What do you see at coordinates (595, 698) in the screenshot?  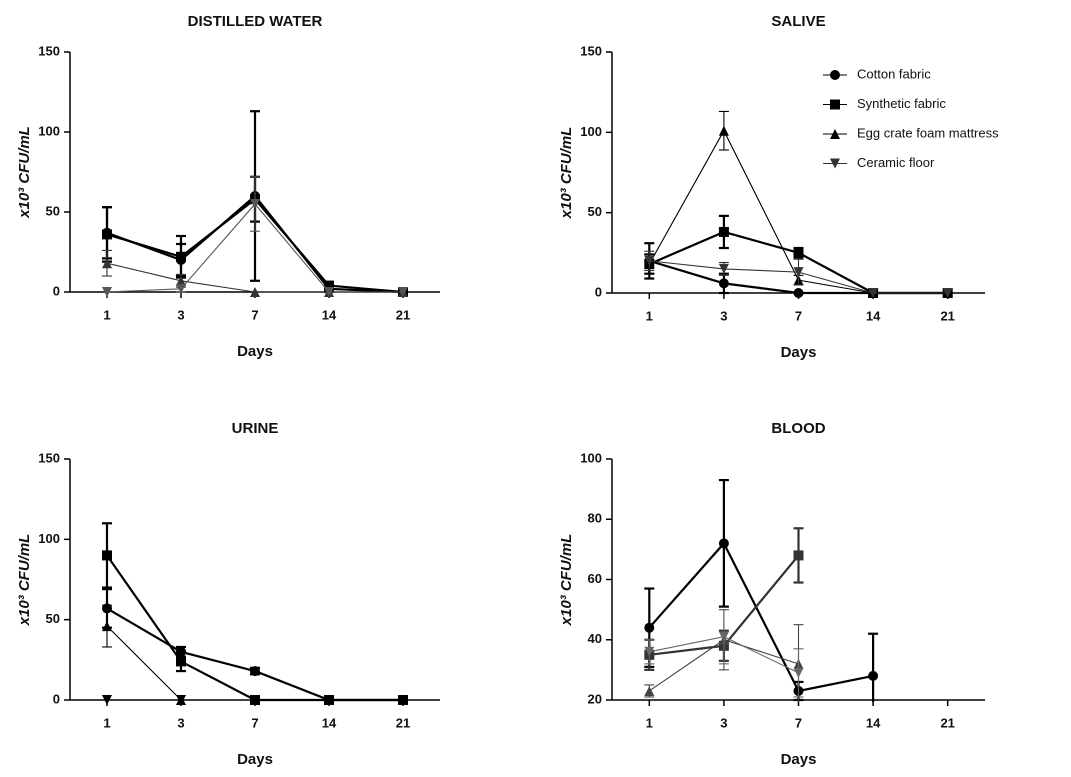 I see `y-tick-label: 20` at bounding box center [595, 698].